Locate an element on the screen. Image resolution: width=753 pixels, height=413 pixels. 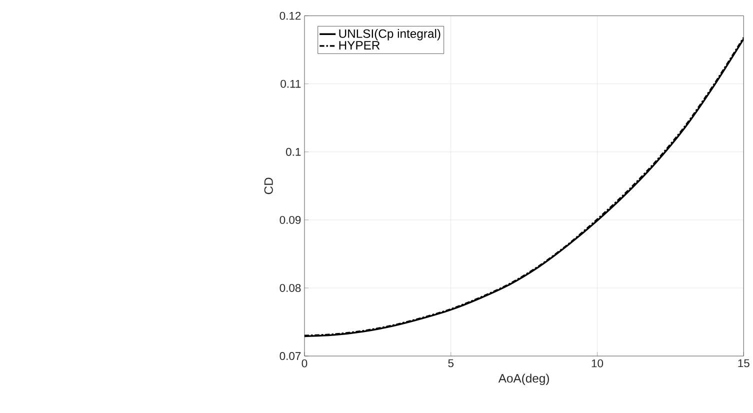
y-tick-label: 0.11 is located at coordinates (290, 84).